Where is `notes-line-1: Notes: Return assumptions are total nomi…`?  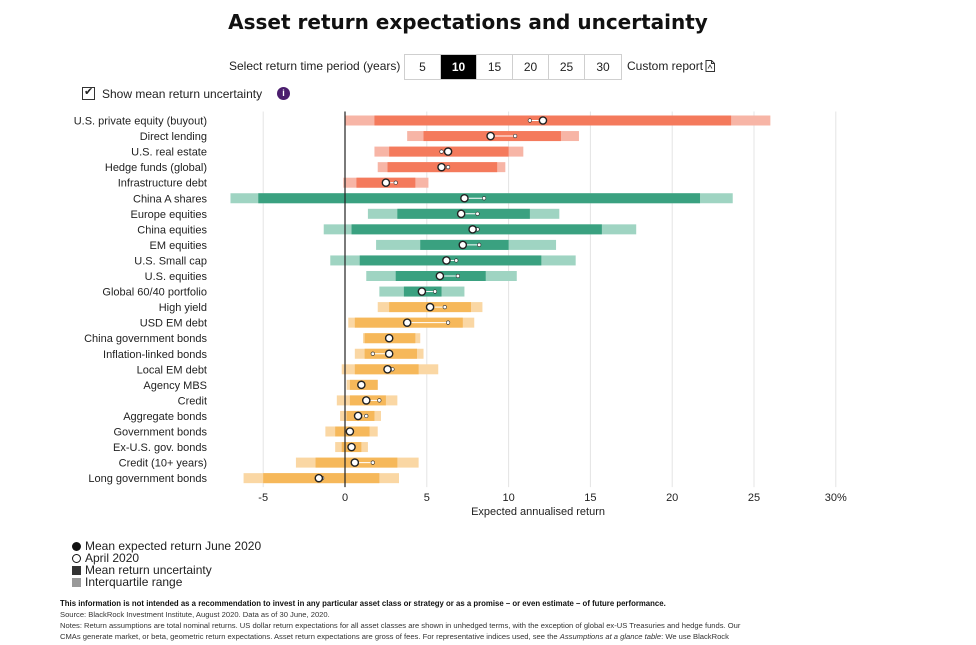
notes-line-1: Notes: Return assumptions are total nomi… is located at coordinates (400, 625).